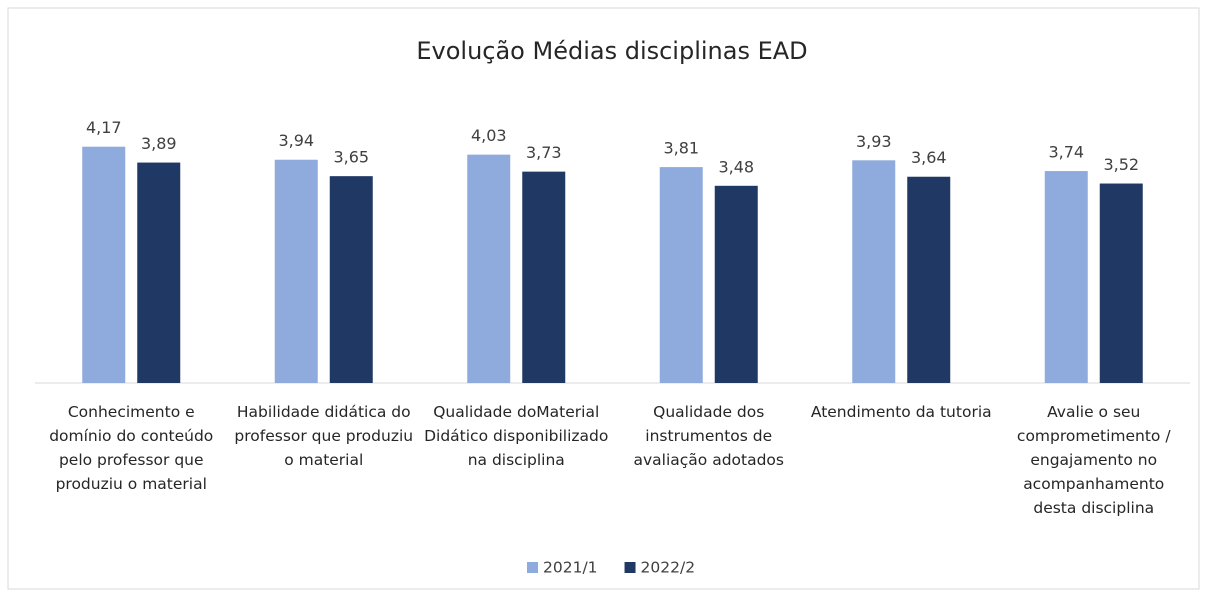 The image size is (1207, 595). I want to click on chart-title: Evolução Médias disciplinas EAD, so click(611, 51).